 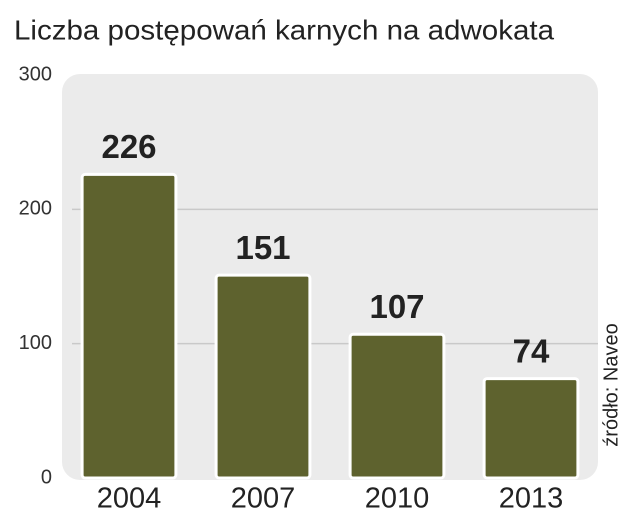 What do you see at coordinates (263, 499) in the screenshot?
I see `x-tick-label: 2007` at bounding box center [263, 499].